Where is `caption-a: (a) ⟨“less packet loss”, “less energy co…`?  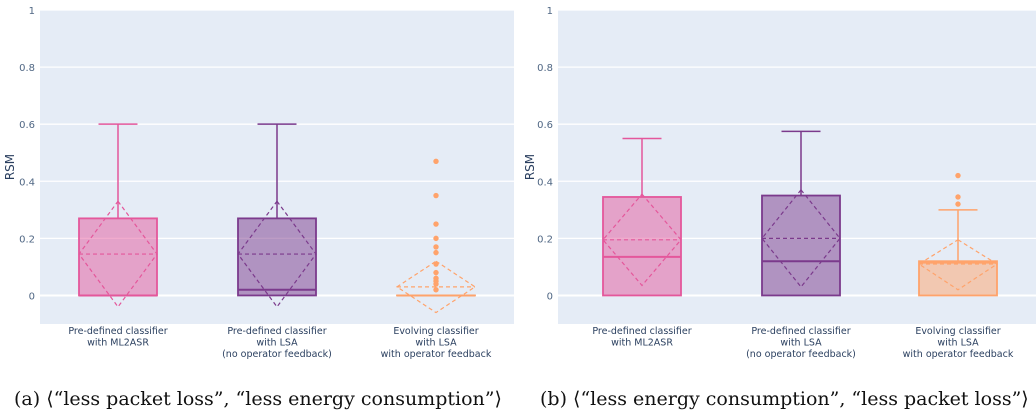 caption-a: (a) ⟨“less packet loss”, “less energy co… is located at coordinates (258, 399).